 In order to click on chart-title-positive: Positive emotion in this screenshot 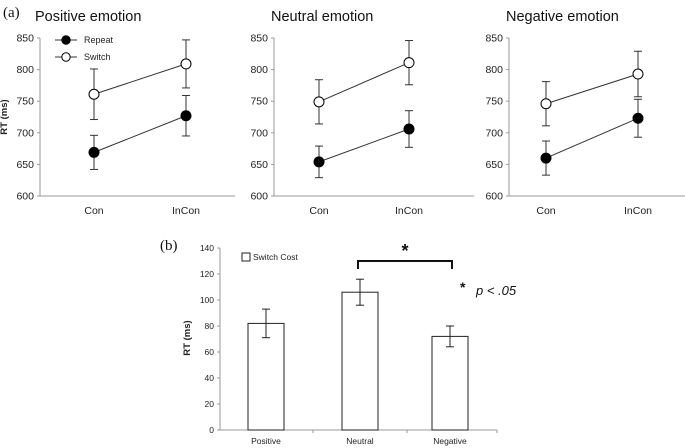, I will do `click(88, 17)`.